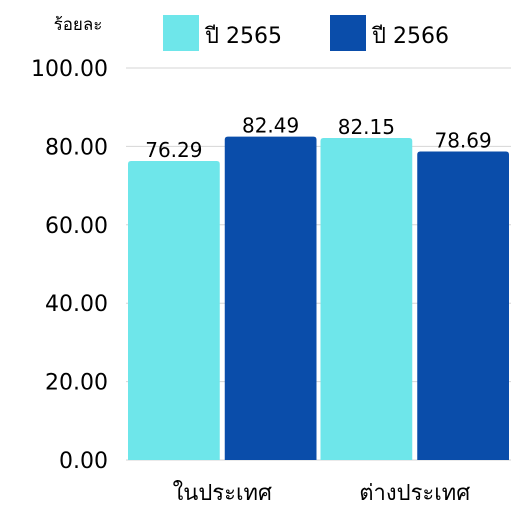 The height and width of the screenshot is (507, 517). I want to click on y-tick-label: 20.00, so click(76, 383).